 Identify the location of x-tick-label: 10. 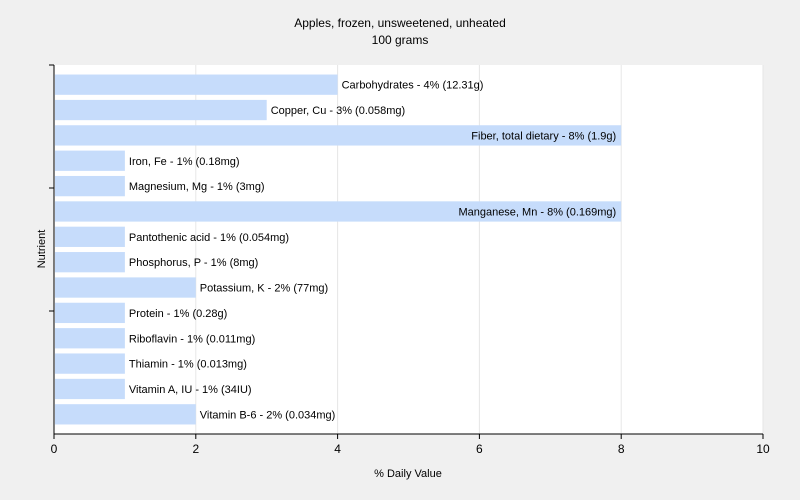
(763, 449).